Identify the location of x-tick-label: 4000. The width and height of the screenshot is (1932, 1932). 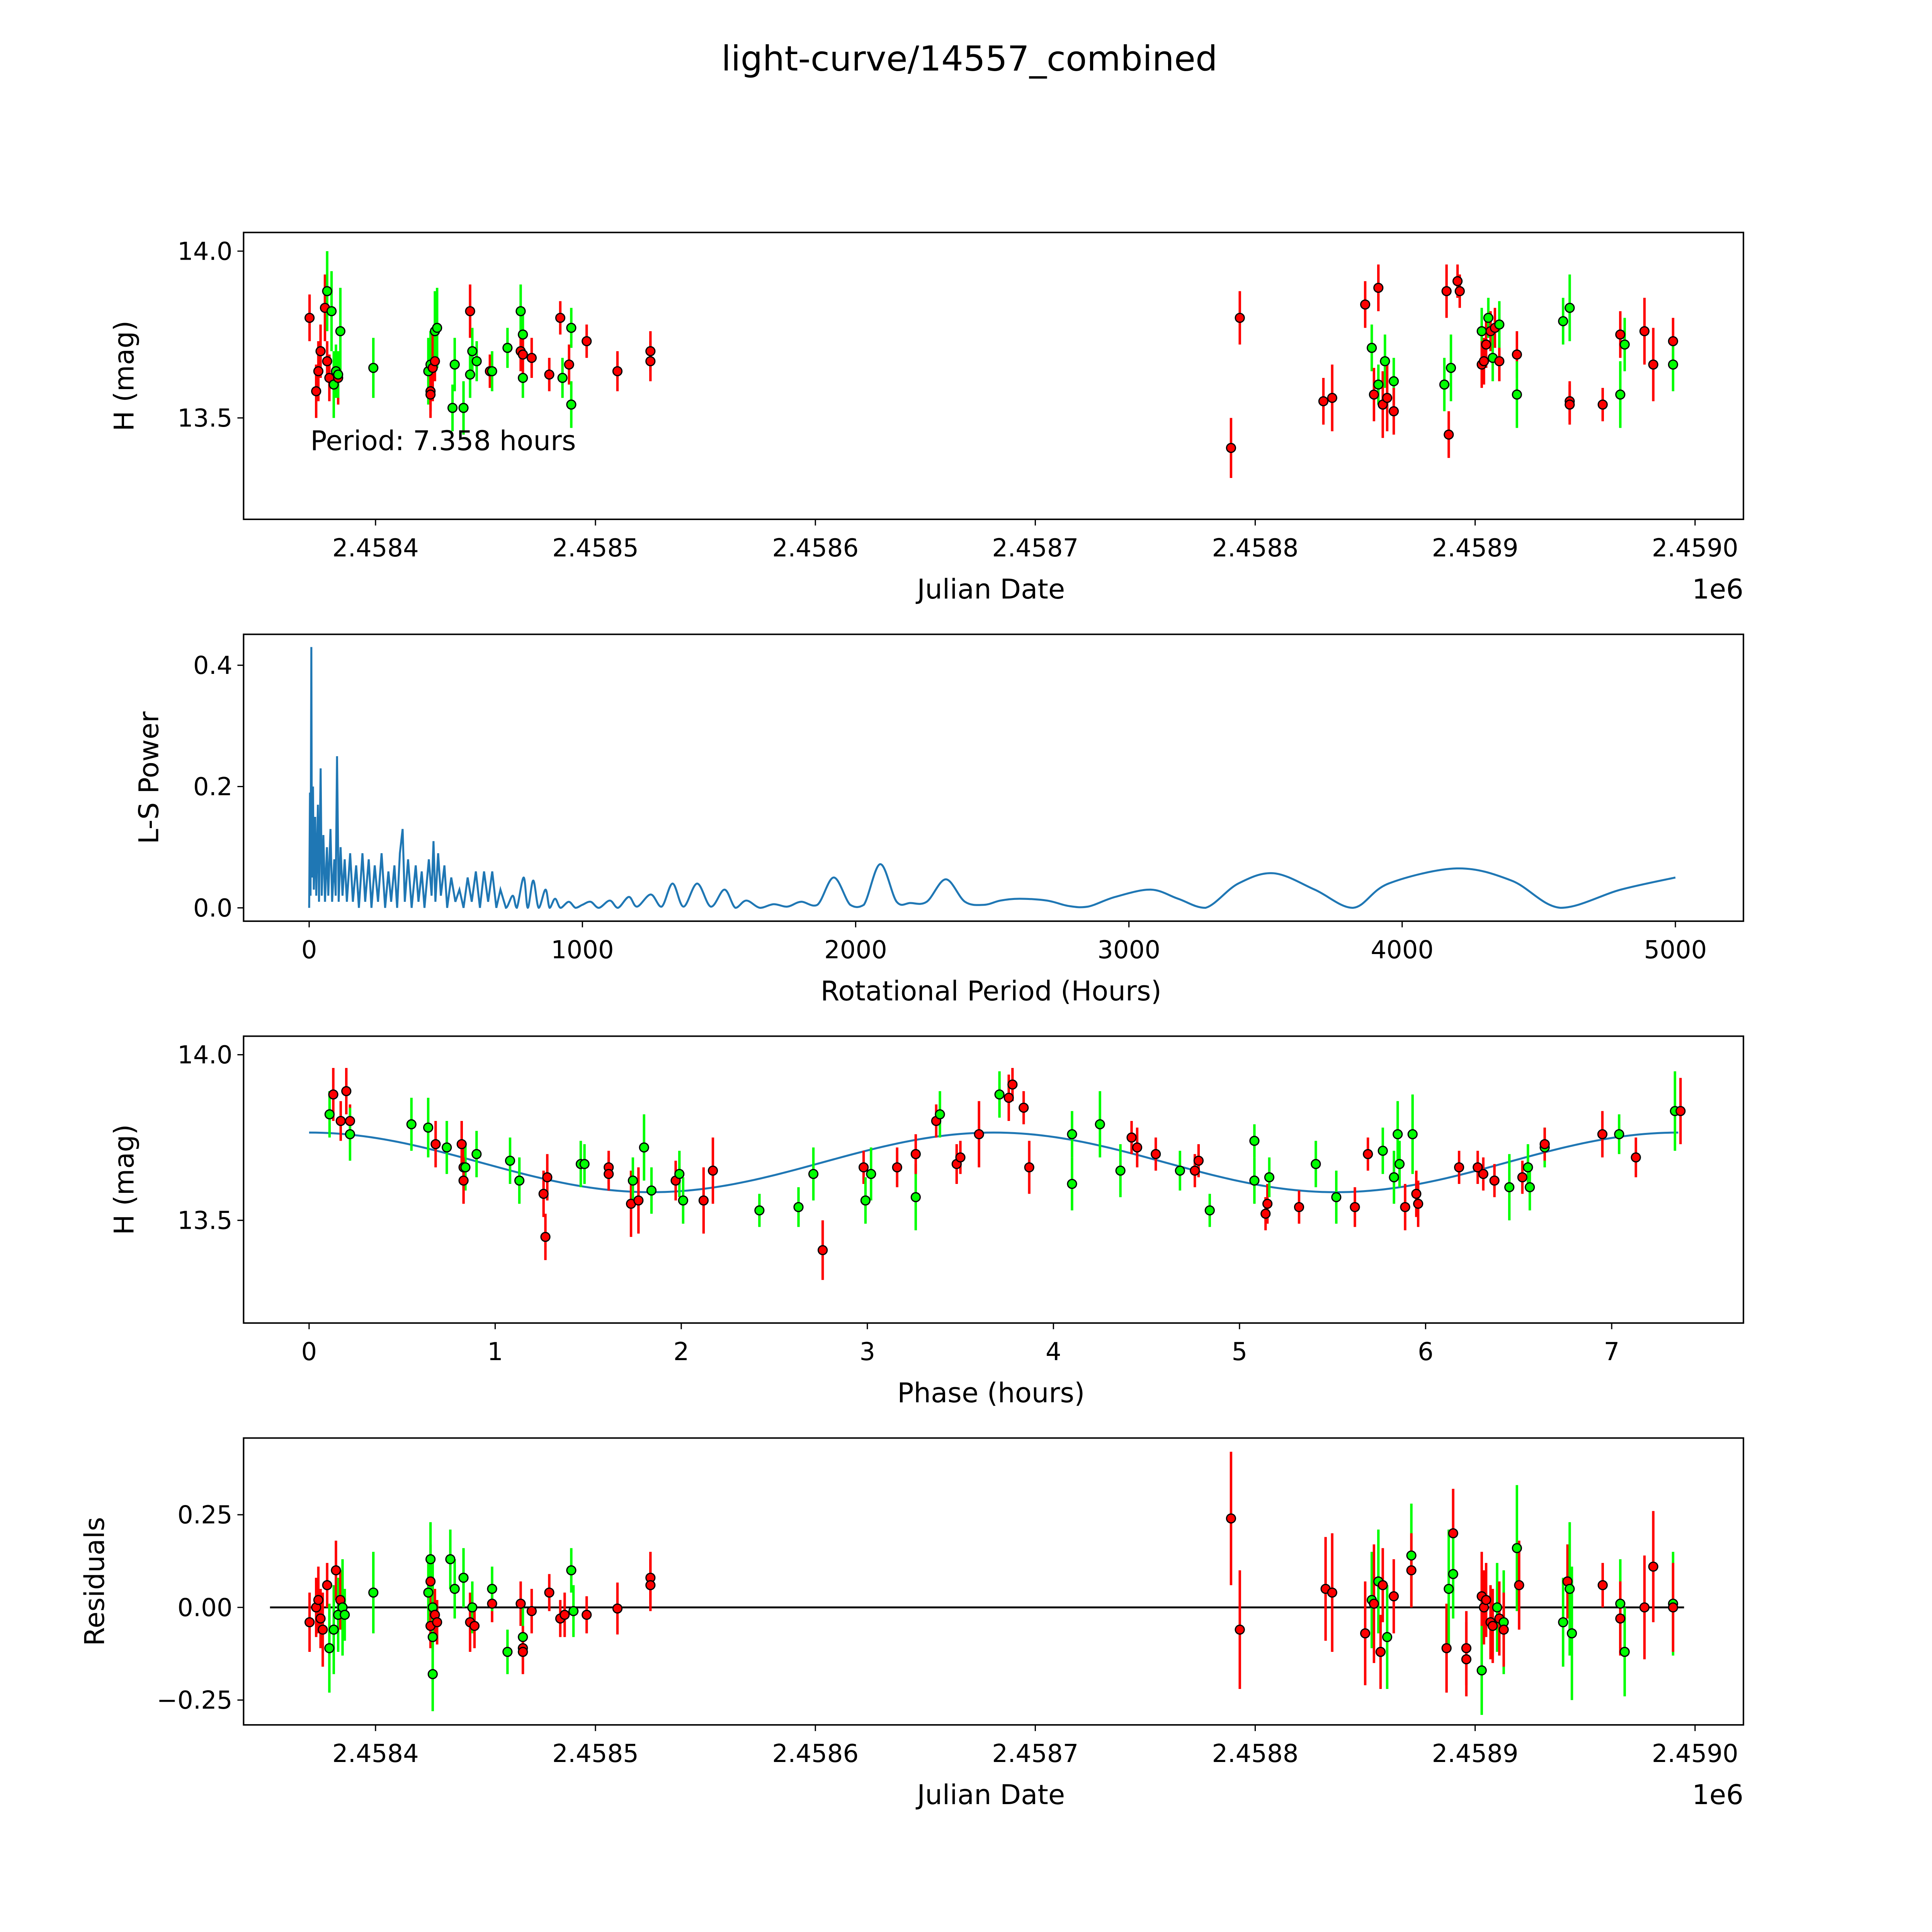
(1403, 950).